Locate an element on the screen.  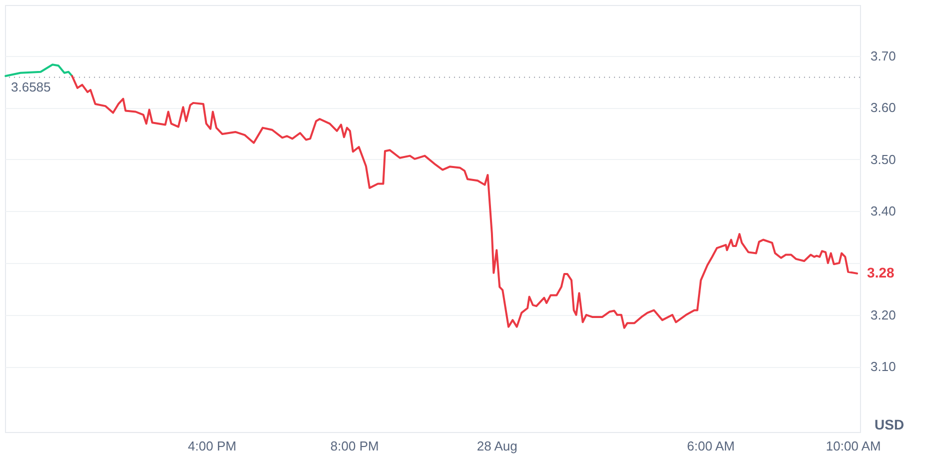
x-tick-label: 8:00 PM is located at coordinates (354, 446).